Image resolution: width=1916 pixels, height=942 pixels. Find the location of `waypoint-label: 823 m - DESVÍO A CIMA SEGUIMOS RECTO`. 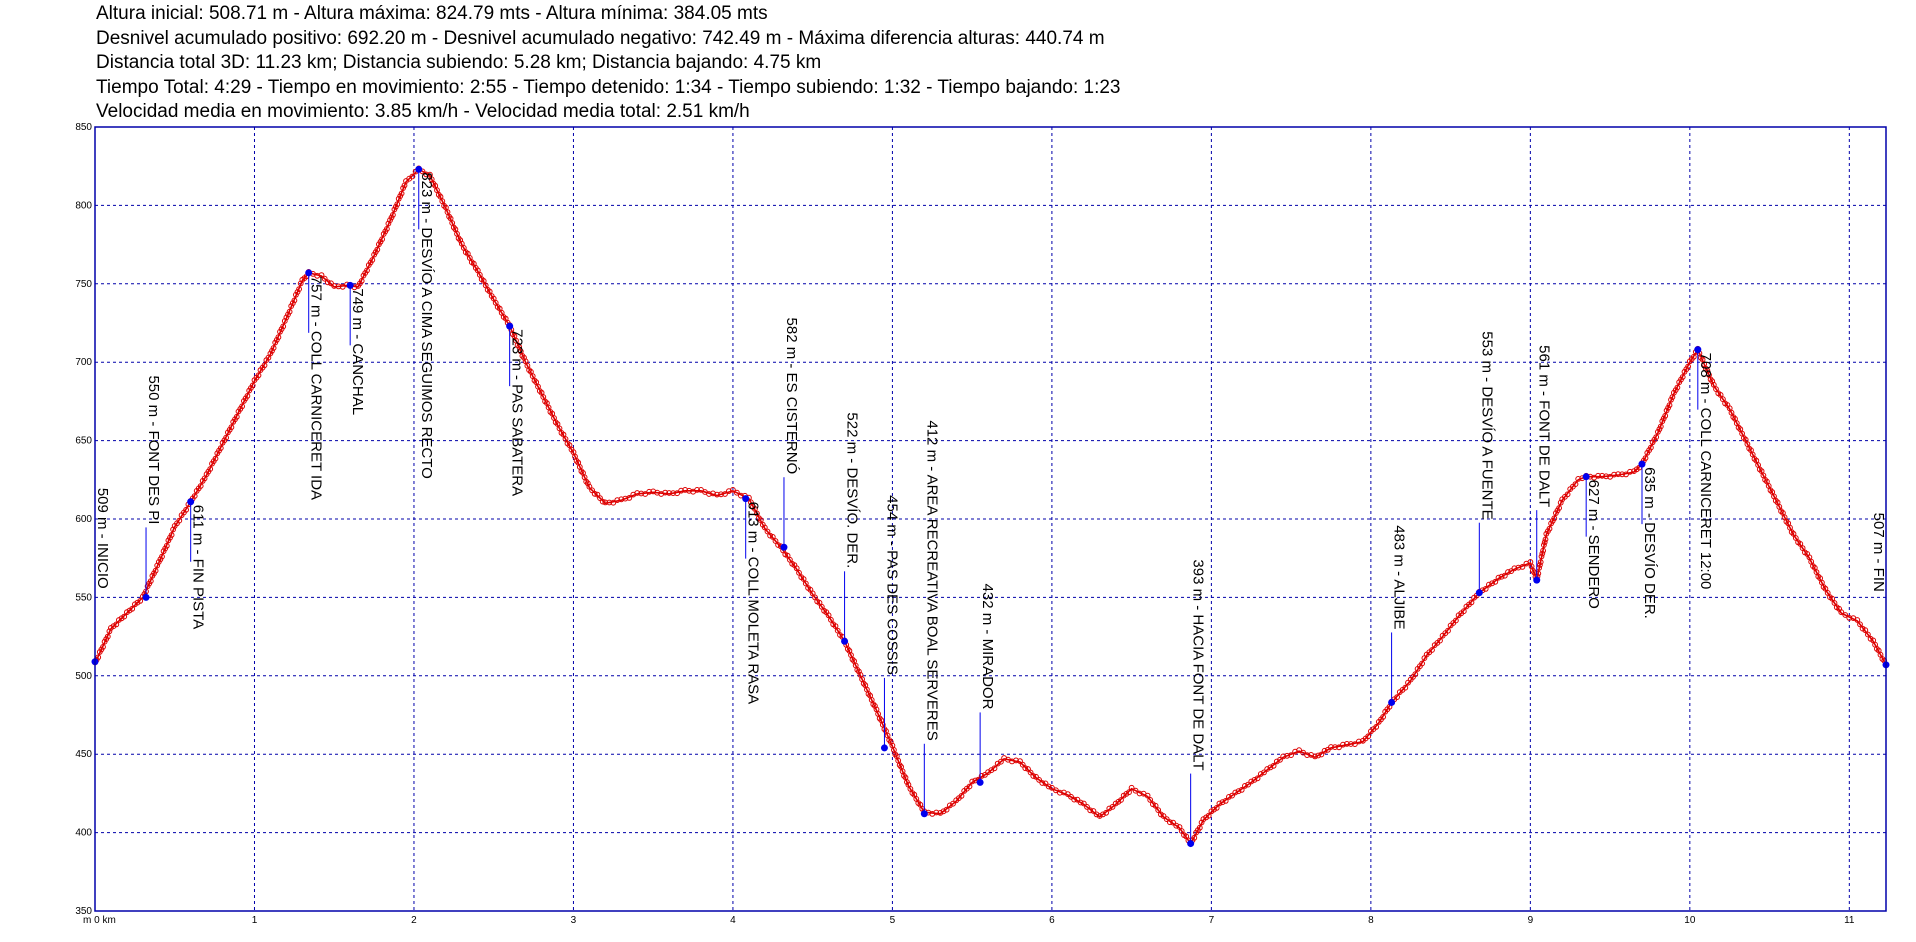

waypoint-label: 823 m - DESVÍO A CIMA SEGUIMOS RECTO is located at coordinates (426, 325).